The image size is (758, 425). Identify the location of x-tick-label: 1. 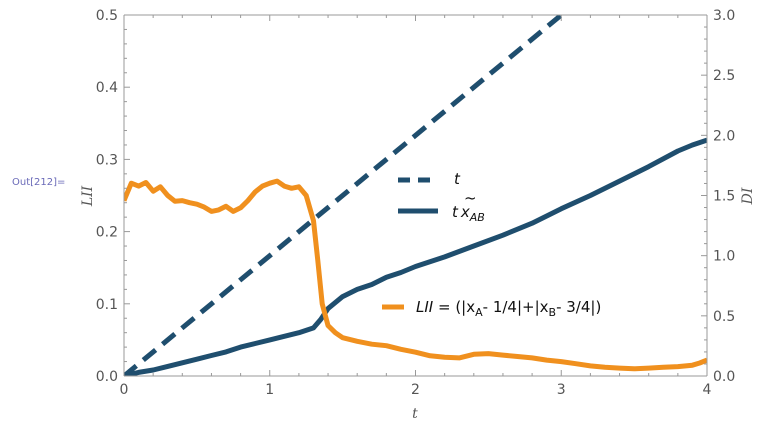
(269, 390).